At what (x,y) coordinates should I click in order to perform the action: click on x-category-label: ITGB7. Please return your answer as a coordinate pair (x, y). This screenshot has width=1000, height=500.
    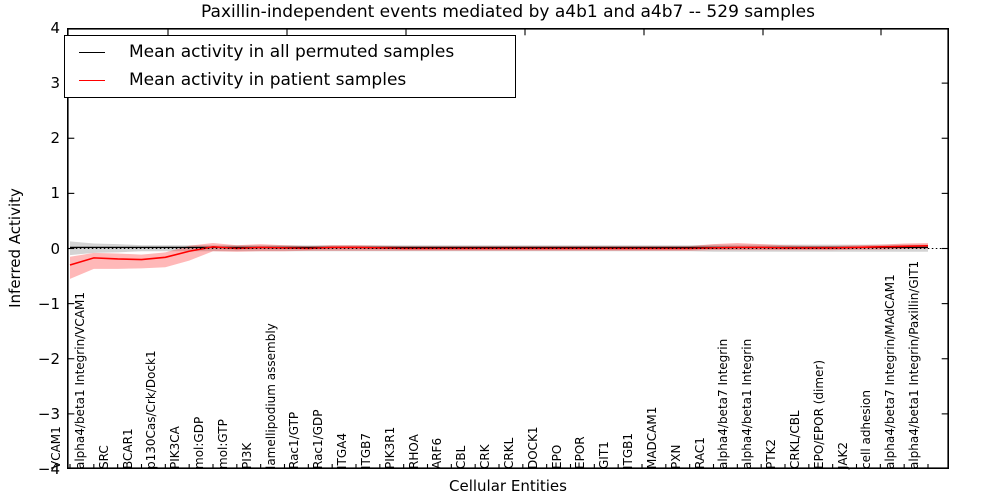
    Looking at the image, I should click on (365, 450).